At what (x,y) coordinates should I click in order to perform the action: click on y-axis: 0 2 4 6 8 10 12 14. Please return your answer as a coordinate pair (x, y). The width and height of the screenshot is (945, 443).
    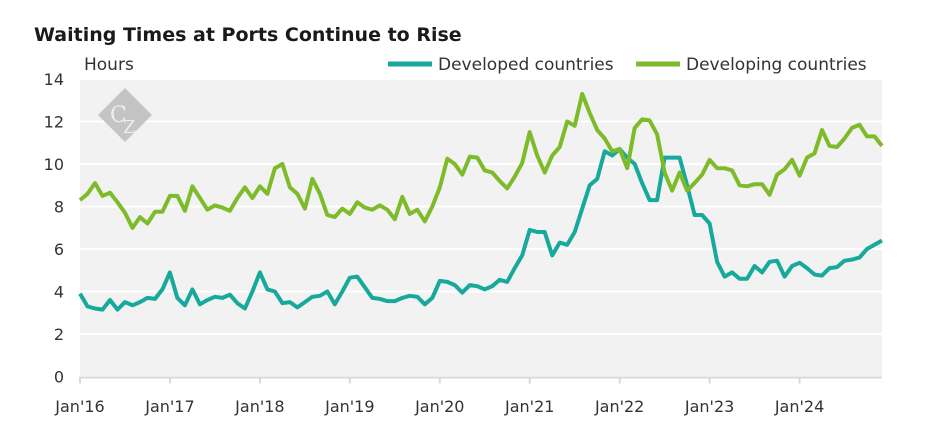
    Looking at the image, I should click on (54, 228).